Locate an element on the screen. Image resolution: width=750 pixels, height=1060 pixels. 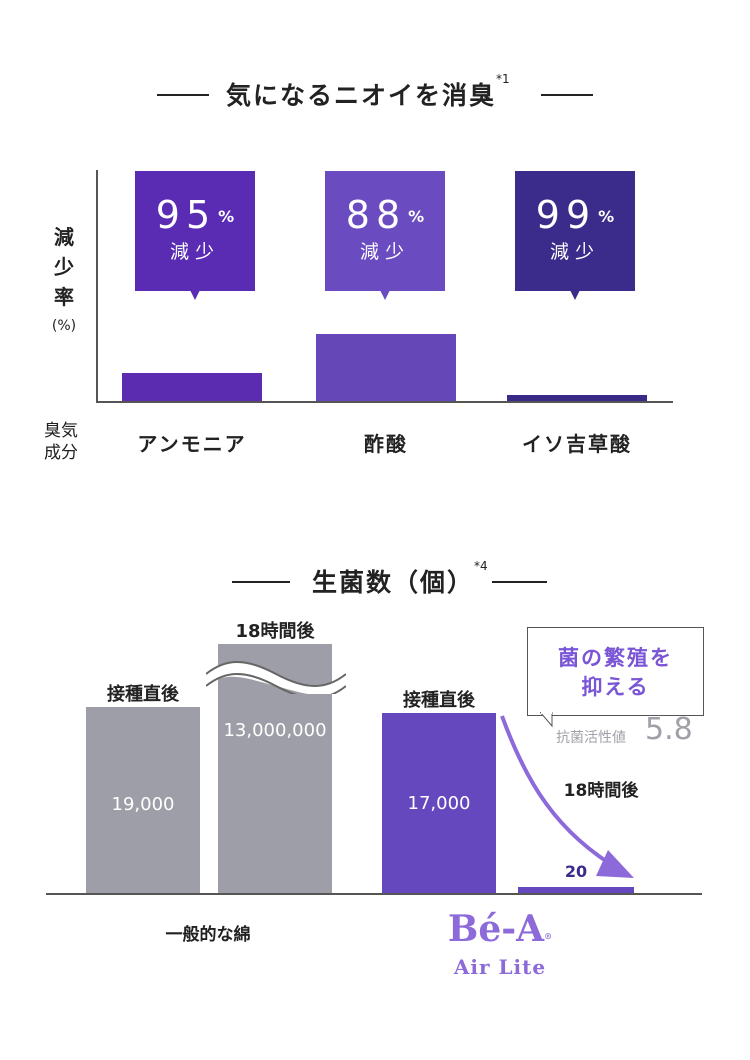
callout-value: 88% is located at coordinates (385, 215).